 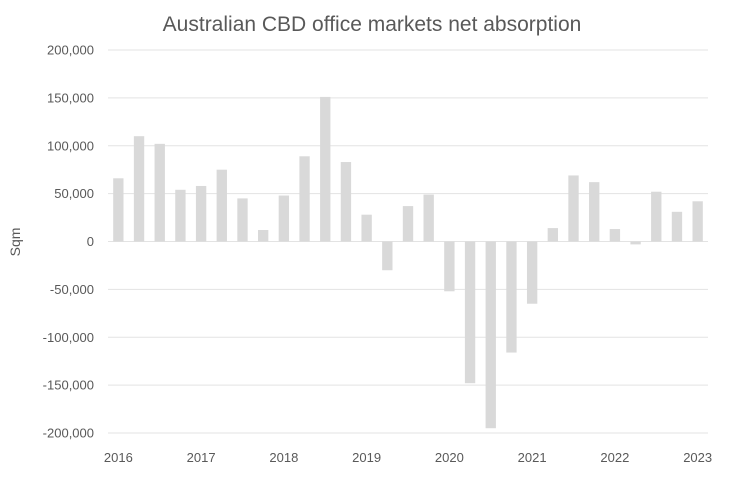 I want to click on bar-2021-Q3, so click(x=573, y=208).